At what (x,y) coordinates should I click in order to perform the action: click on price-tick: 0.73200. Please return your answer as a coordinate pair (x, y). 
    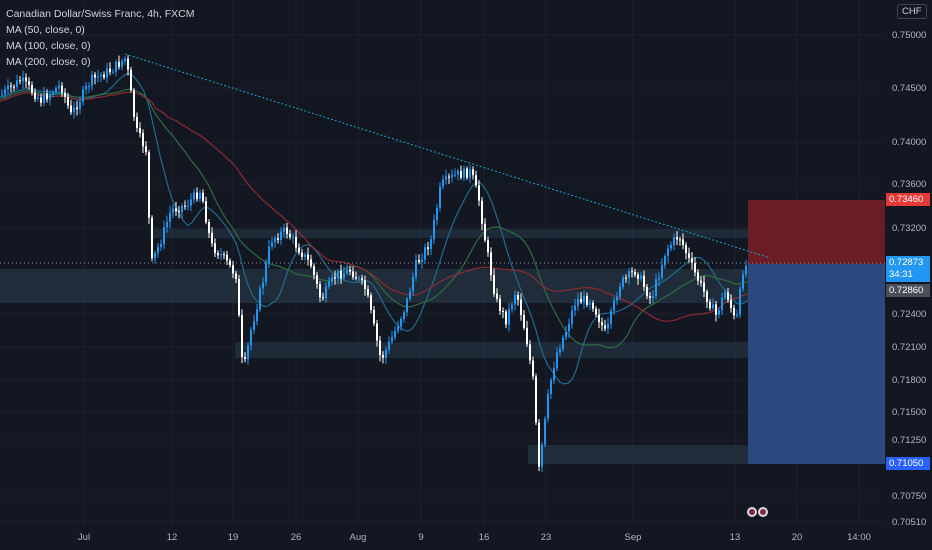
    Looking at the image, I should click on (909, 228).